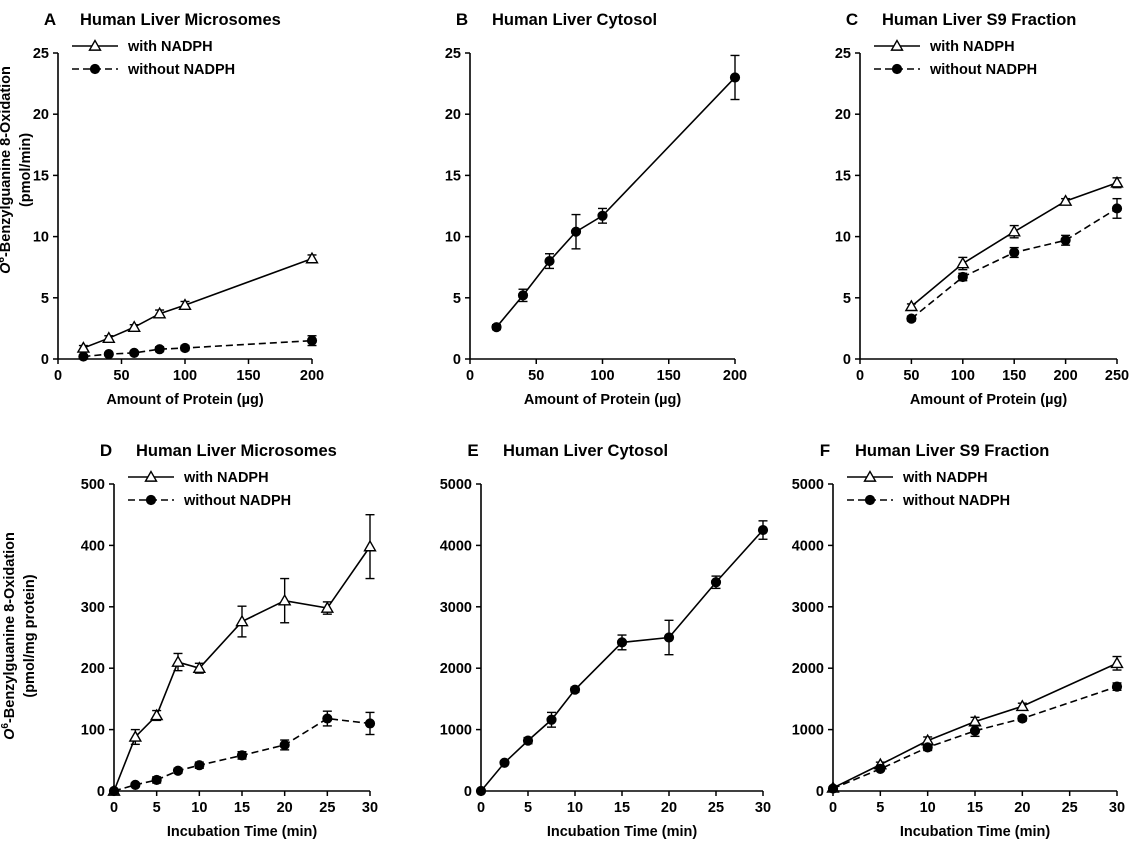 This screenshot has width=1136, height=853. Describe the element at coordinates (585, 451) in the screenshot. I see `panel-title: Human Liver Cytosol` at that location.